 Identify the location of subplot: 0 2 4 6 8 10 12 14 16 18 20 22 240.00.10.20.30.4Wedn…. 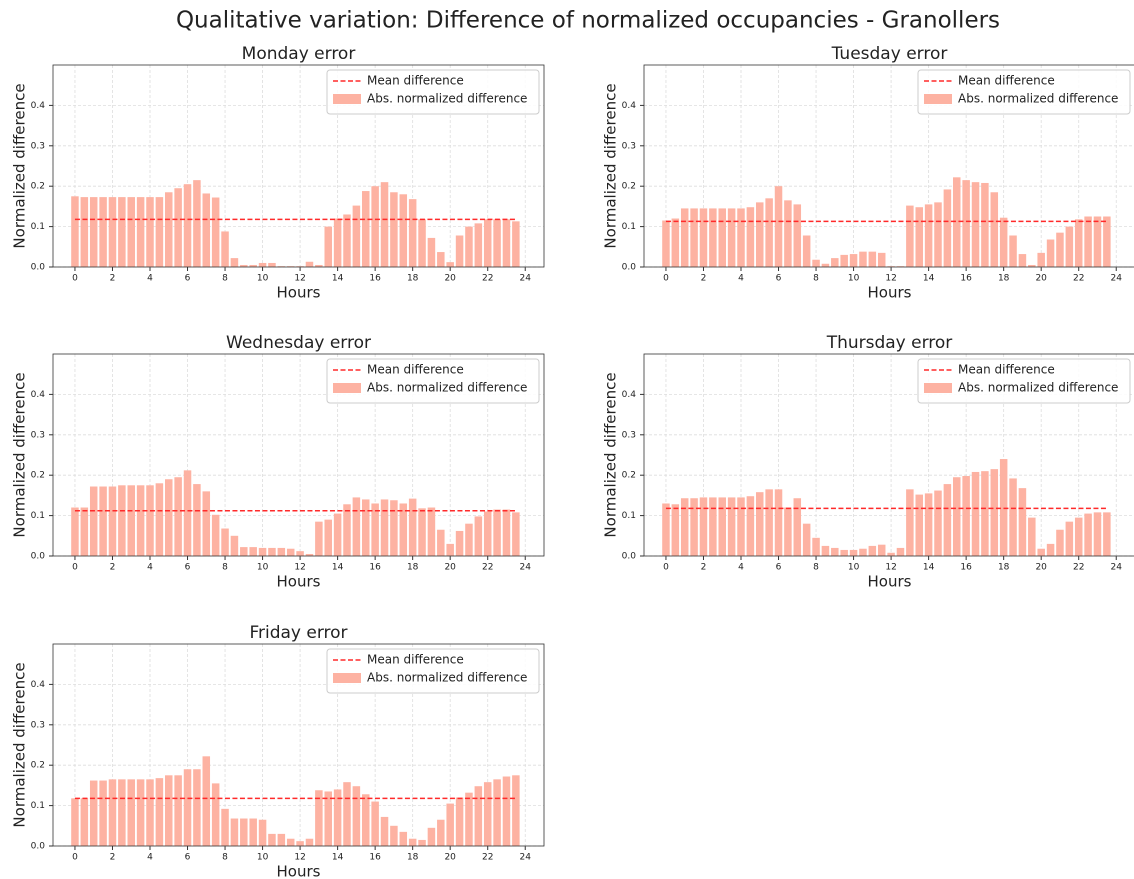
(278, 462).